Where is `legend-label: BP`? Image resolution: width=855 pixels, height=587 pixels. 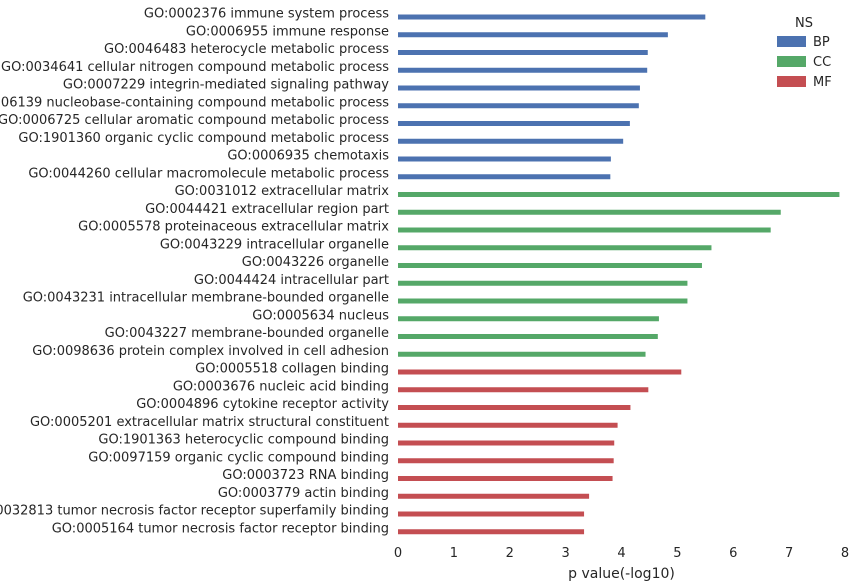 legend-label: BP is located at coordinates (821, 42).